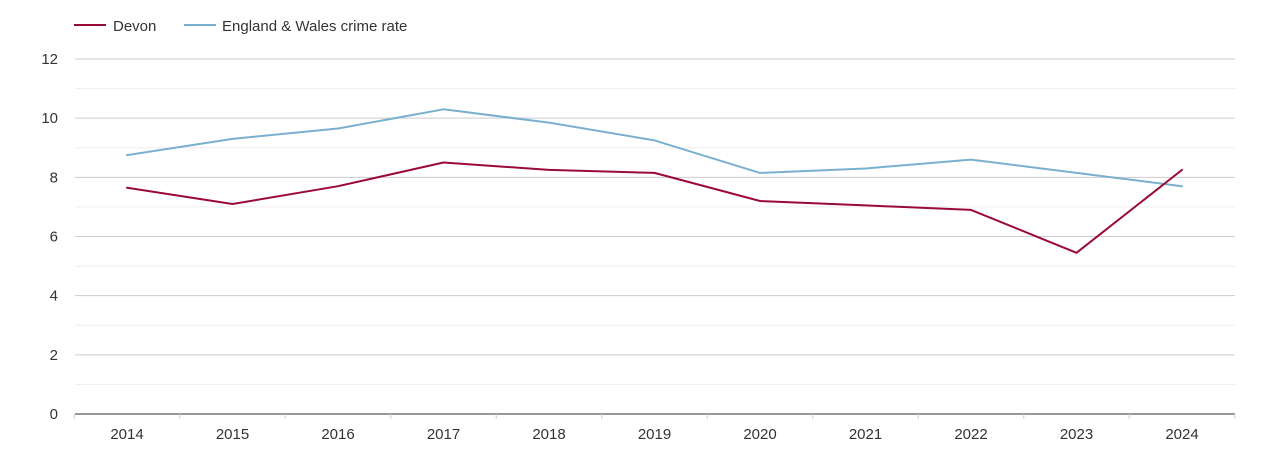 This screenshot has width=1270, height=455. I want to click on y-tick-label: 12, so click(49, 59).